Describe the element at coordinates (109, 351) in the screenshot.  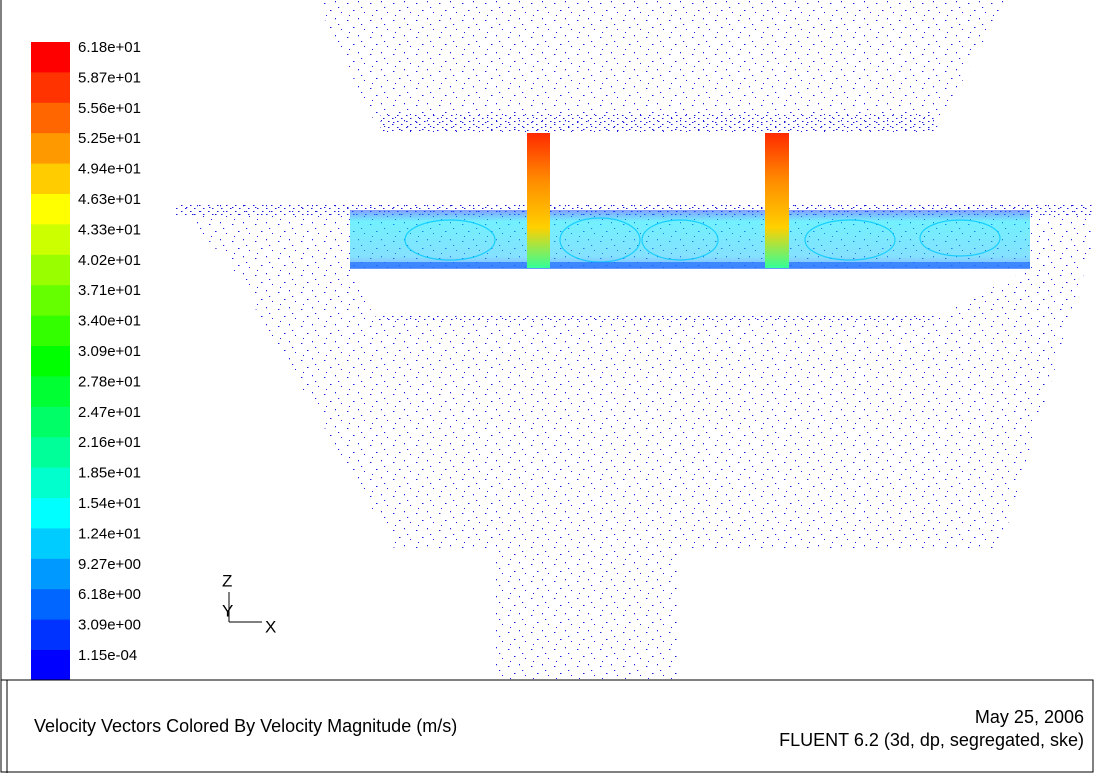
I see `colorbar-label: 3.09e+01` at that location.